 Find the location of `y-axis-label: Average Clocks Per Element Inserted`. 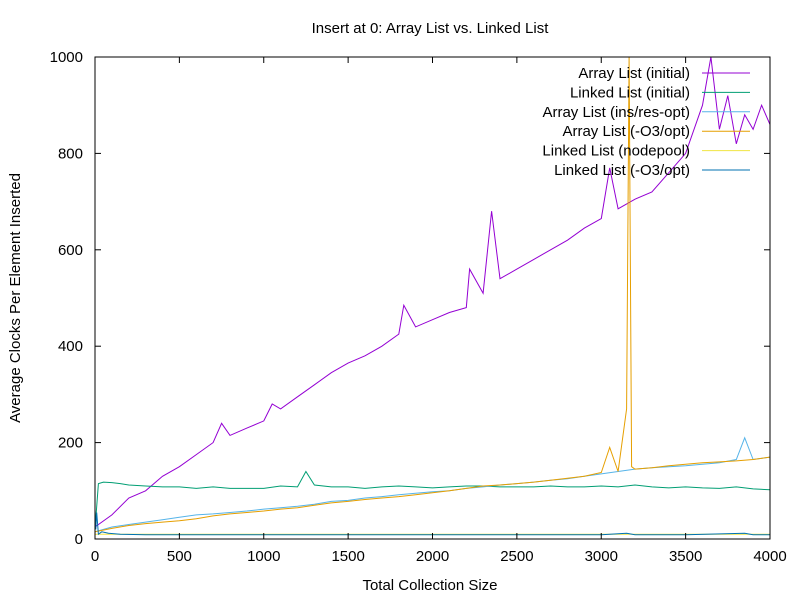

y-axis-label: Average Clocks Per Element Inserted is located at coordinates (15, 298).